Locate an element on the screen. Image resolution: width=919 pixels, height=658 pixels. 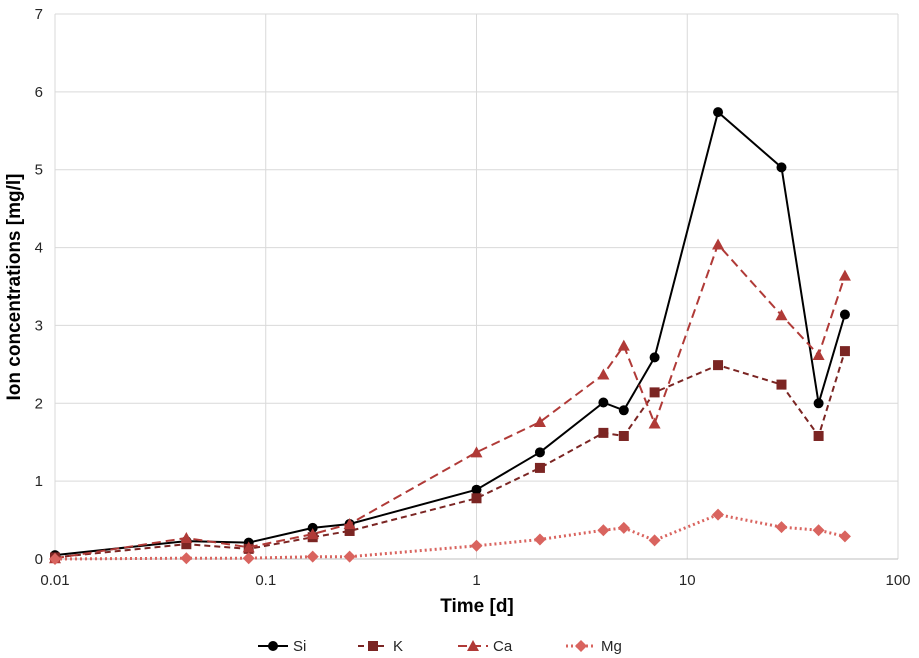
legend-label-ca: Ca is located at coordinates (503, 646).